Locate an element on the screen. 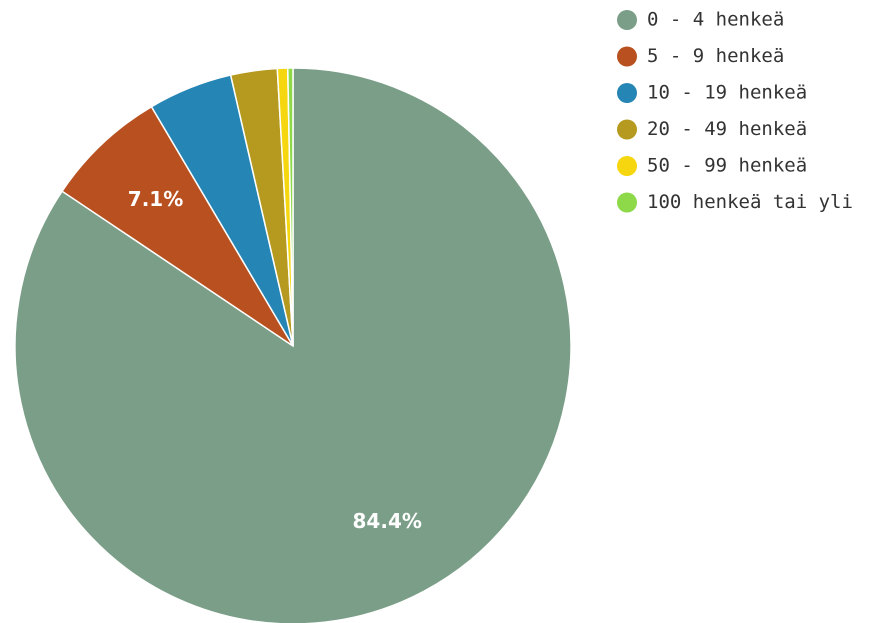 This screenshot has height=623, width=881. slice-value-label-1: 7.1% is located at coordinates (155, 199).